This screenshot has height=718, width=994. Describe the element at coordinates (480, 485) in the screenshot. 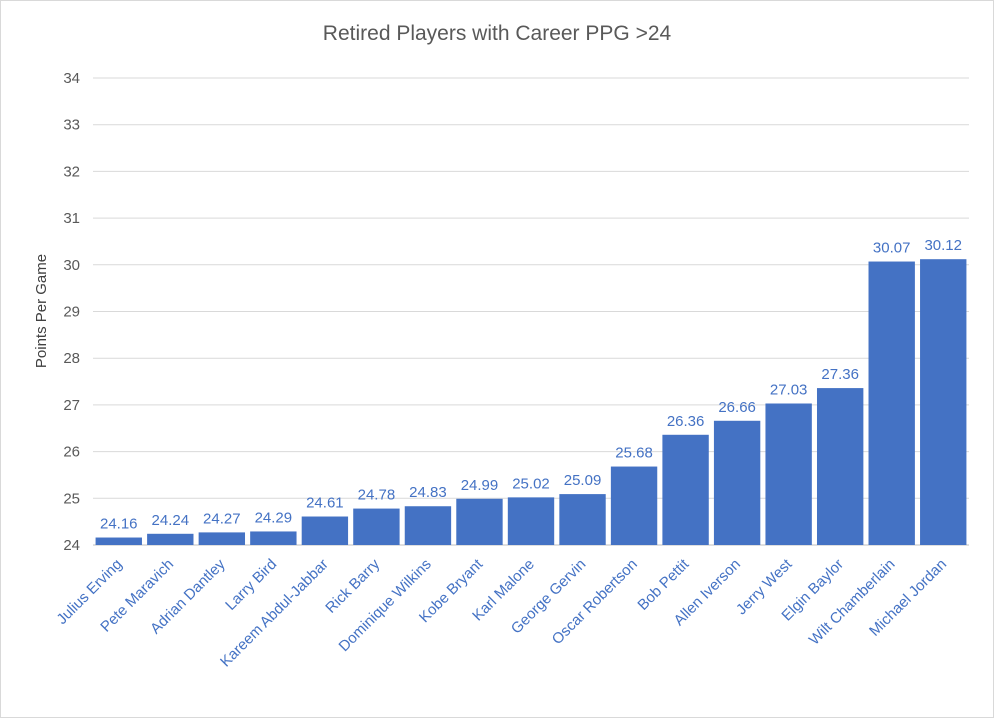

I see `data-label: 24.99` at that location.